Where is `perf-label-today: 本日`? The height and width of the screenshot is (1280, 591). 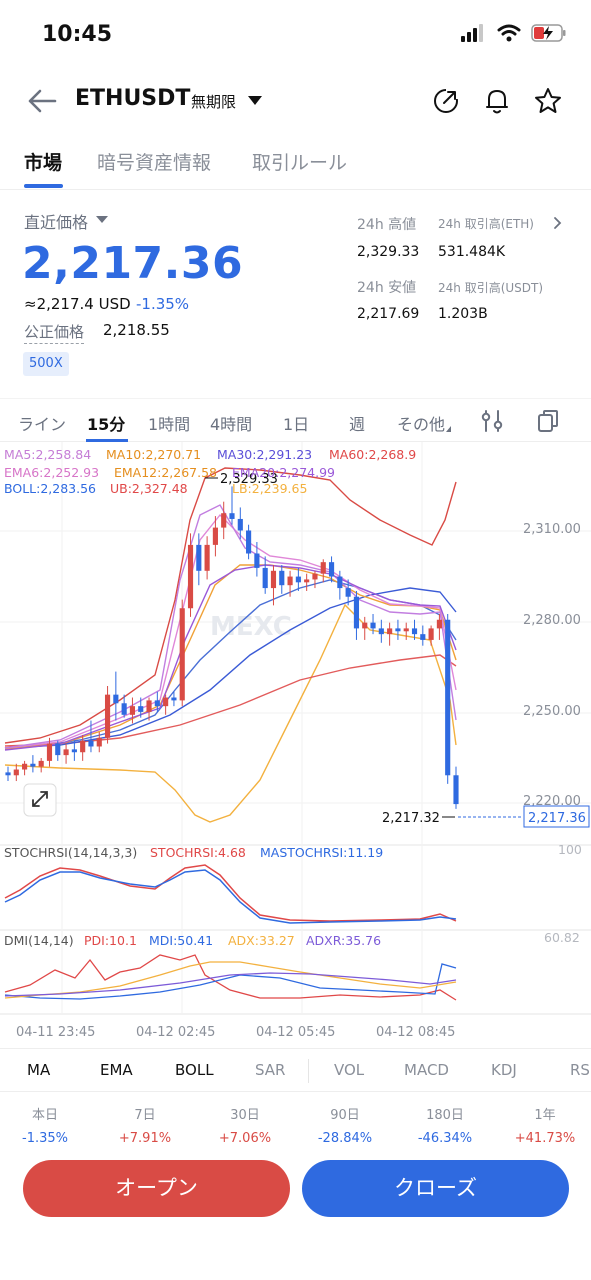 perf-label-today: 本日 is located at coordinates (44, 1115).